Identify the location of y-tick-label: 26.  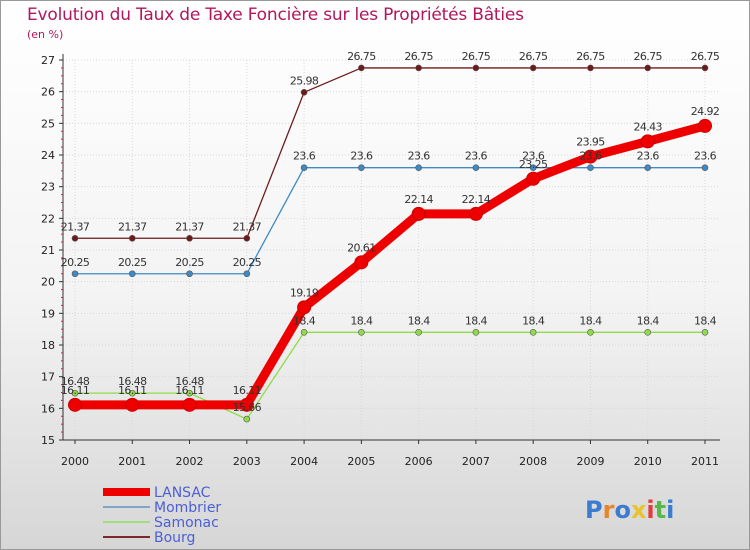
(48, 92).